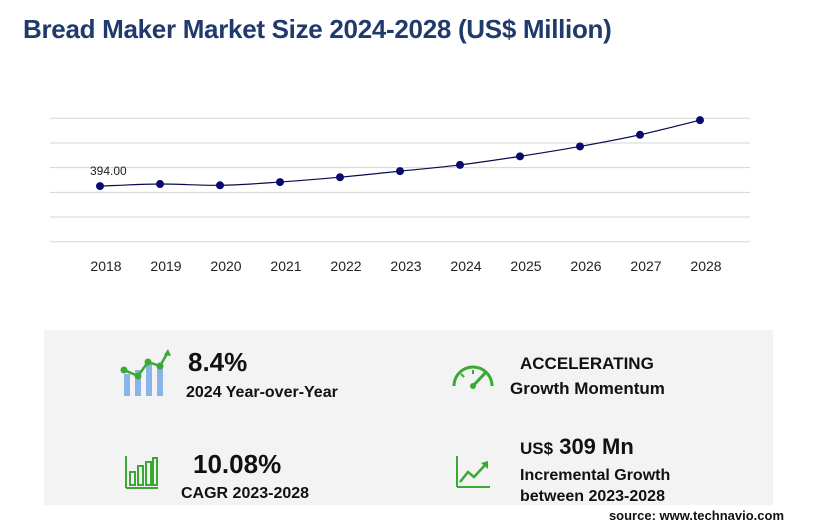 Image resolution: width=816 pixels, height=528 pixels. Describe the element at coordinates (473, 472) in the screenshot. I see `trend-up-chart-icon` at that location.